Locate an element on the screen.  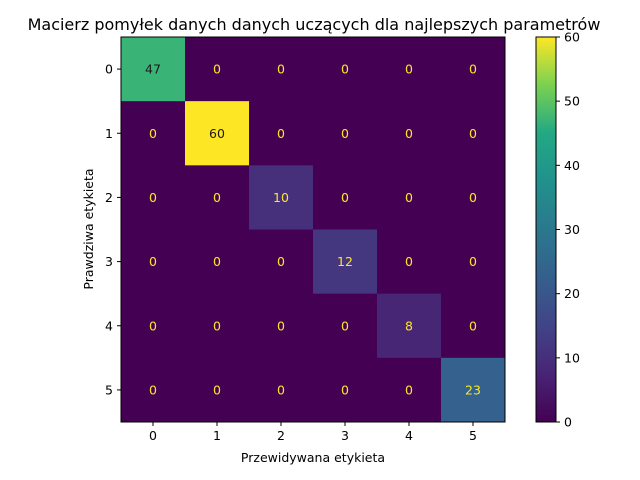
colorbar-tick-label: 10 is located at coordinates (572, 357).